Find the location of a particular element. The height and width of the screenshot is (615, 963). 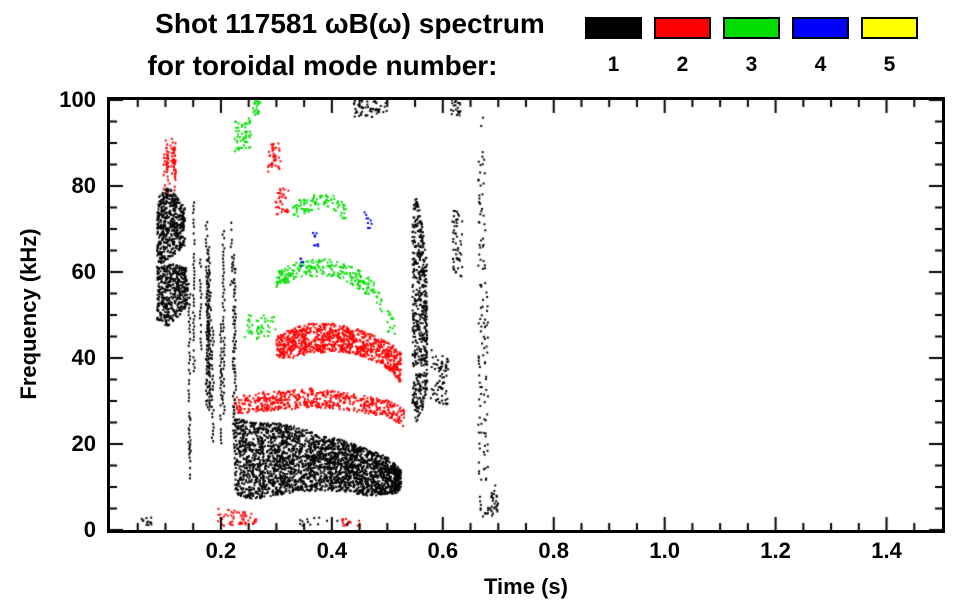

legend-swatch-n5 is located at coordinates (889, 28).